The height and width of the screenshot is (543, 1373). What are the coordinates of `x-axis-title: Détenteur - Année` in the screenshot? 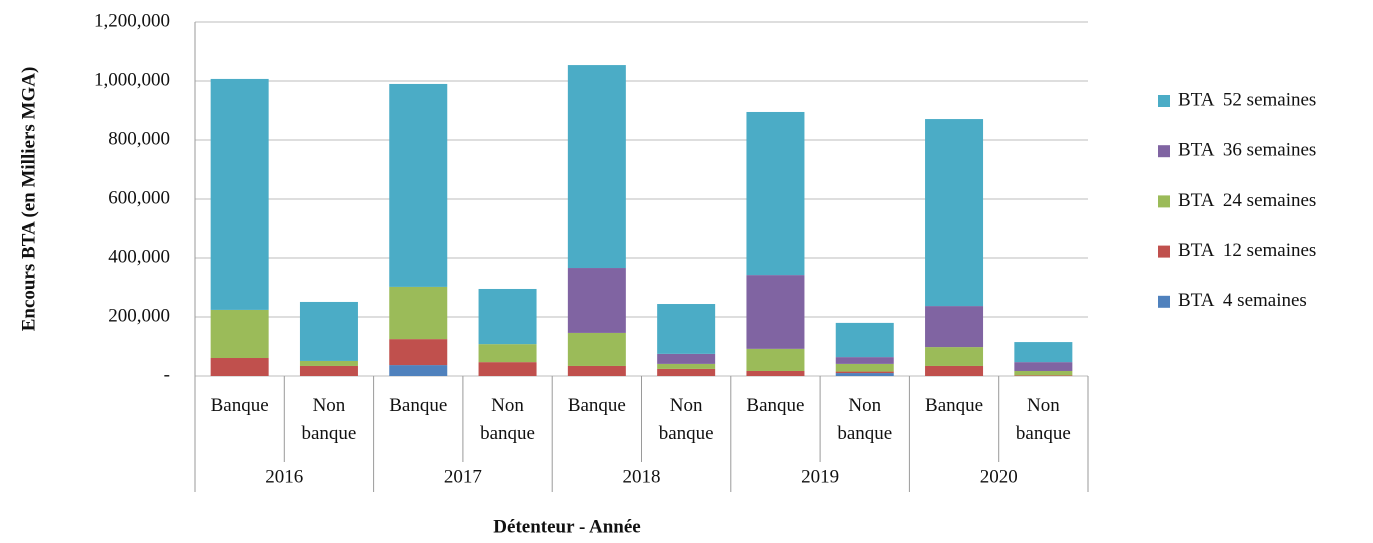 It's located at (566, 526).